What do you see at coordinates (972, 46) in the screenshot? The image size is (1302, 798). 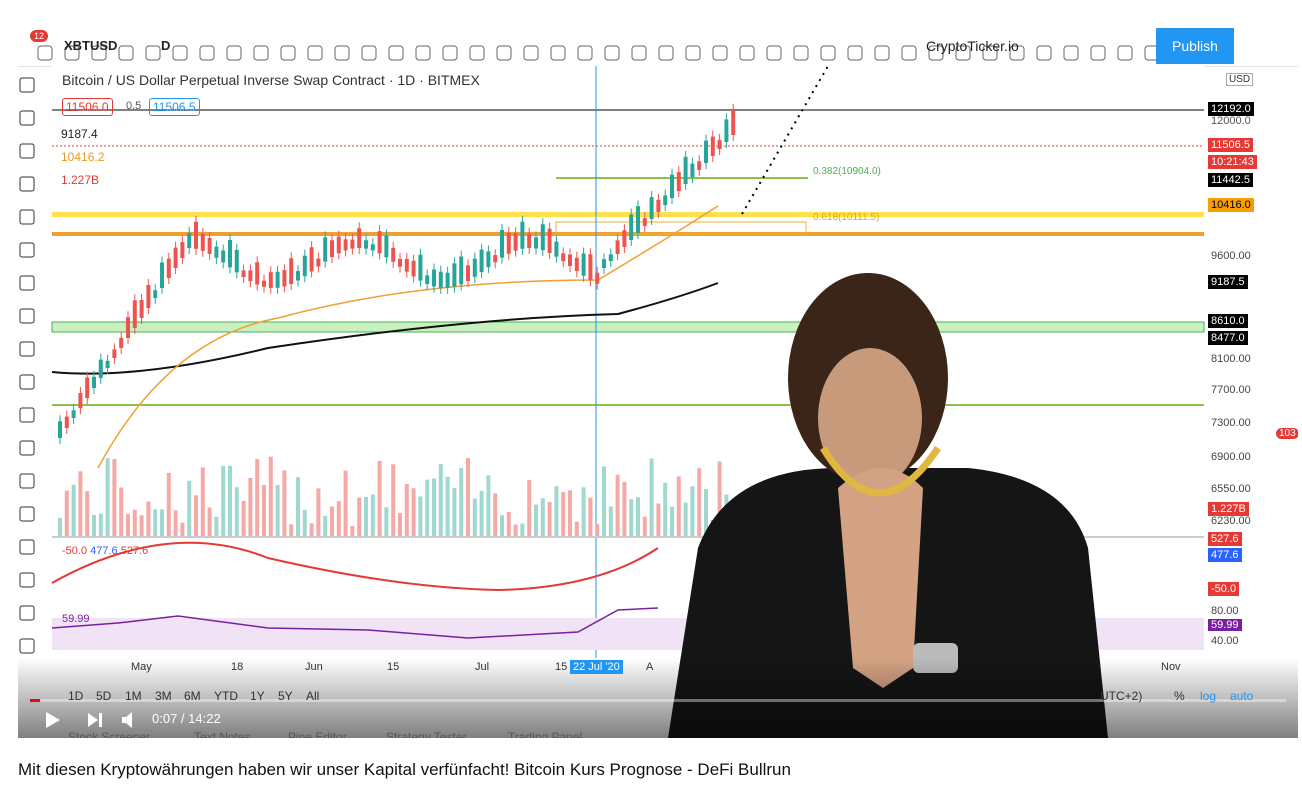 I see `layout-name: CryptoTicker.io` at bounding box center [972, 46].